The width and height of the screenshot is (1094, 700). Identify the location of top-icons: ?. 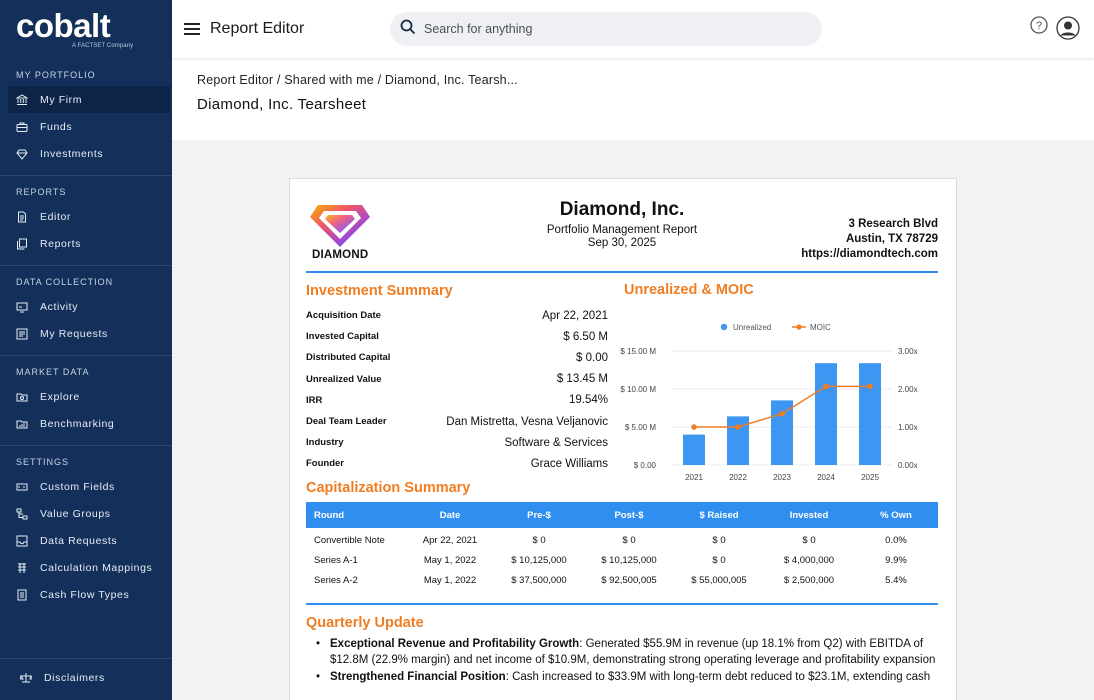
(1055, 30).